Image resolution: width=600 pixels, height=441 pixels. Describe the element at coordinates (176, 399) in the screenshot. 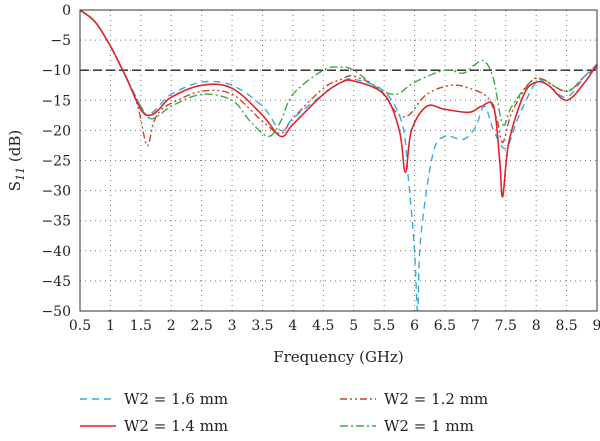

I see `legend-label: W2 = 1.6 mm` at that location.